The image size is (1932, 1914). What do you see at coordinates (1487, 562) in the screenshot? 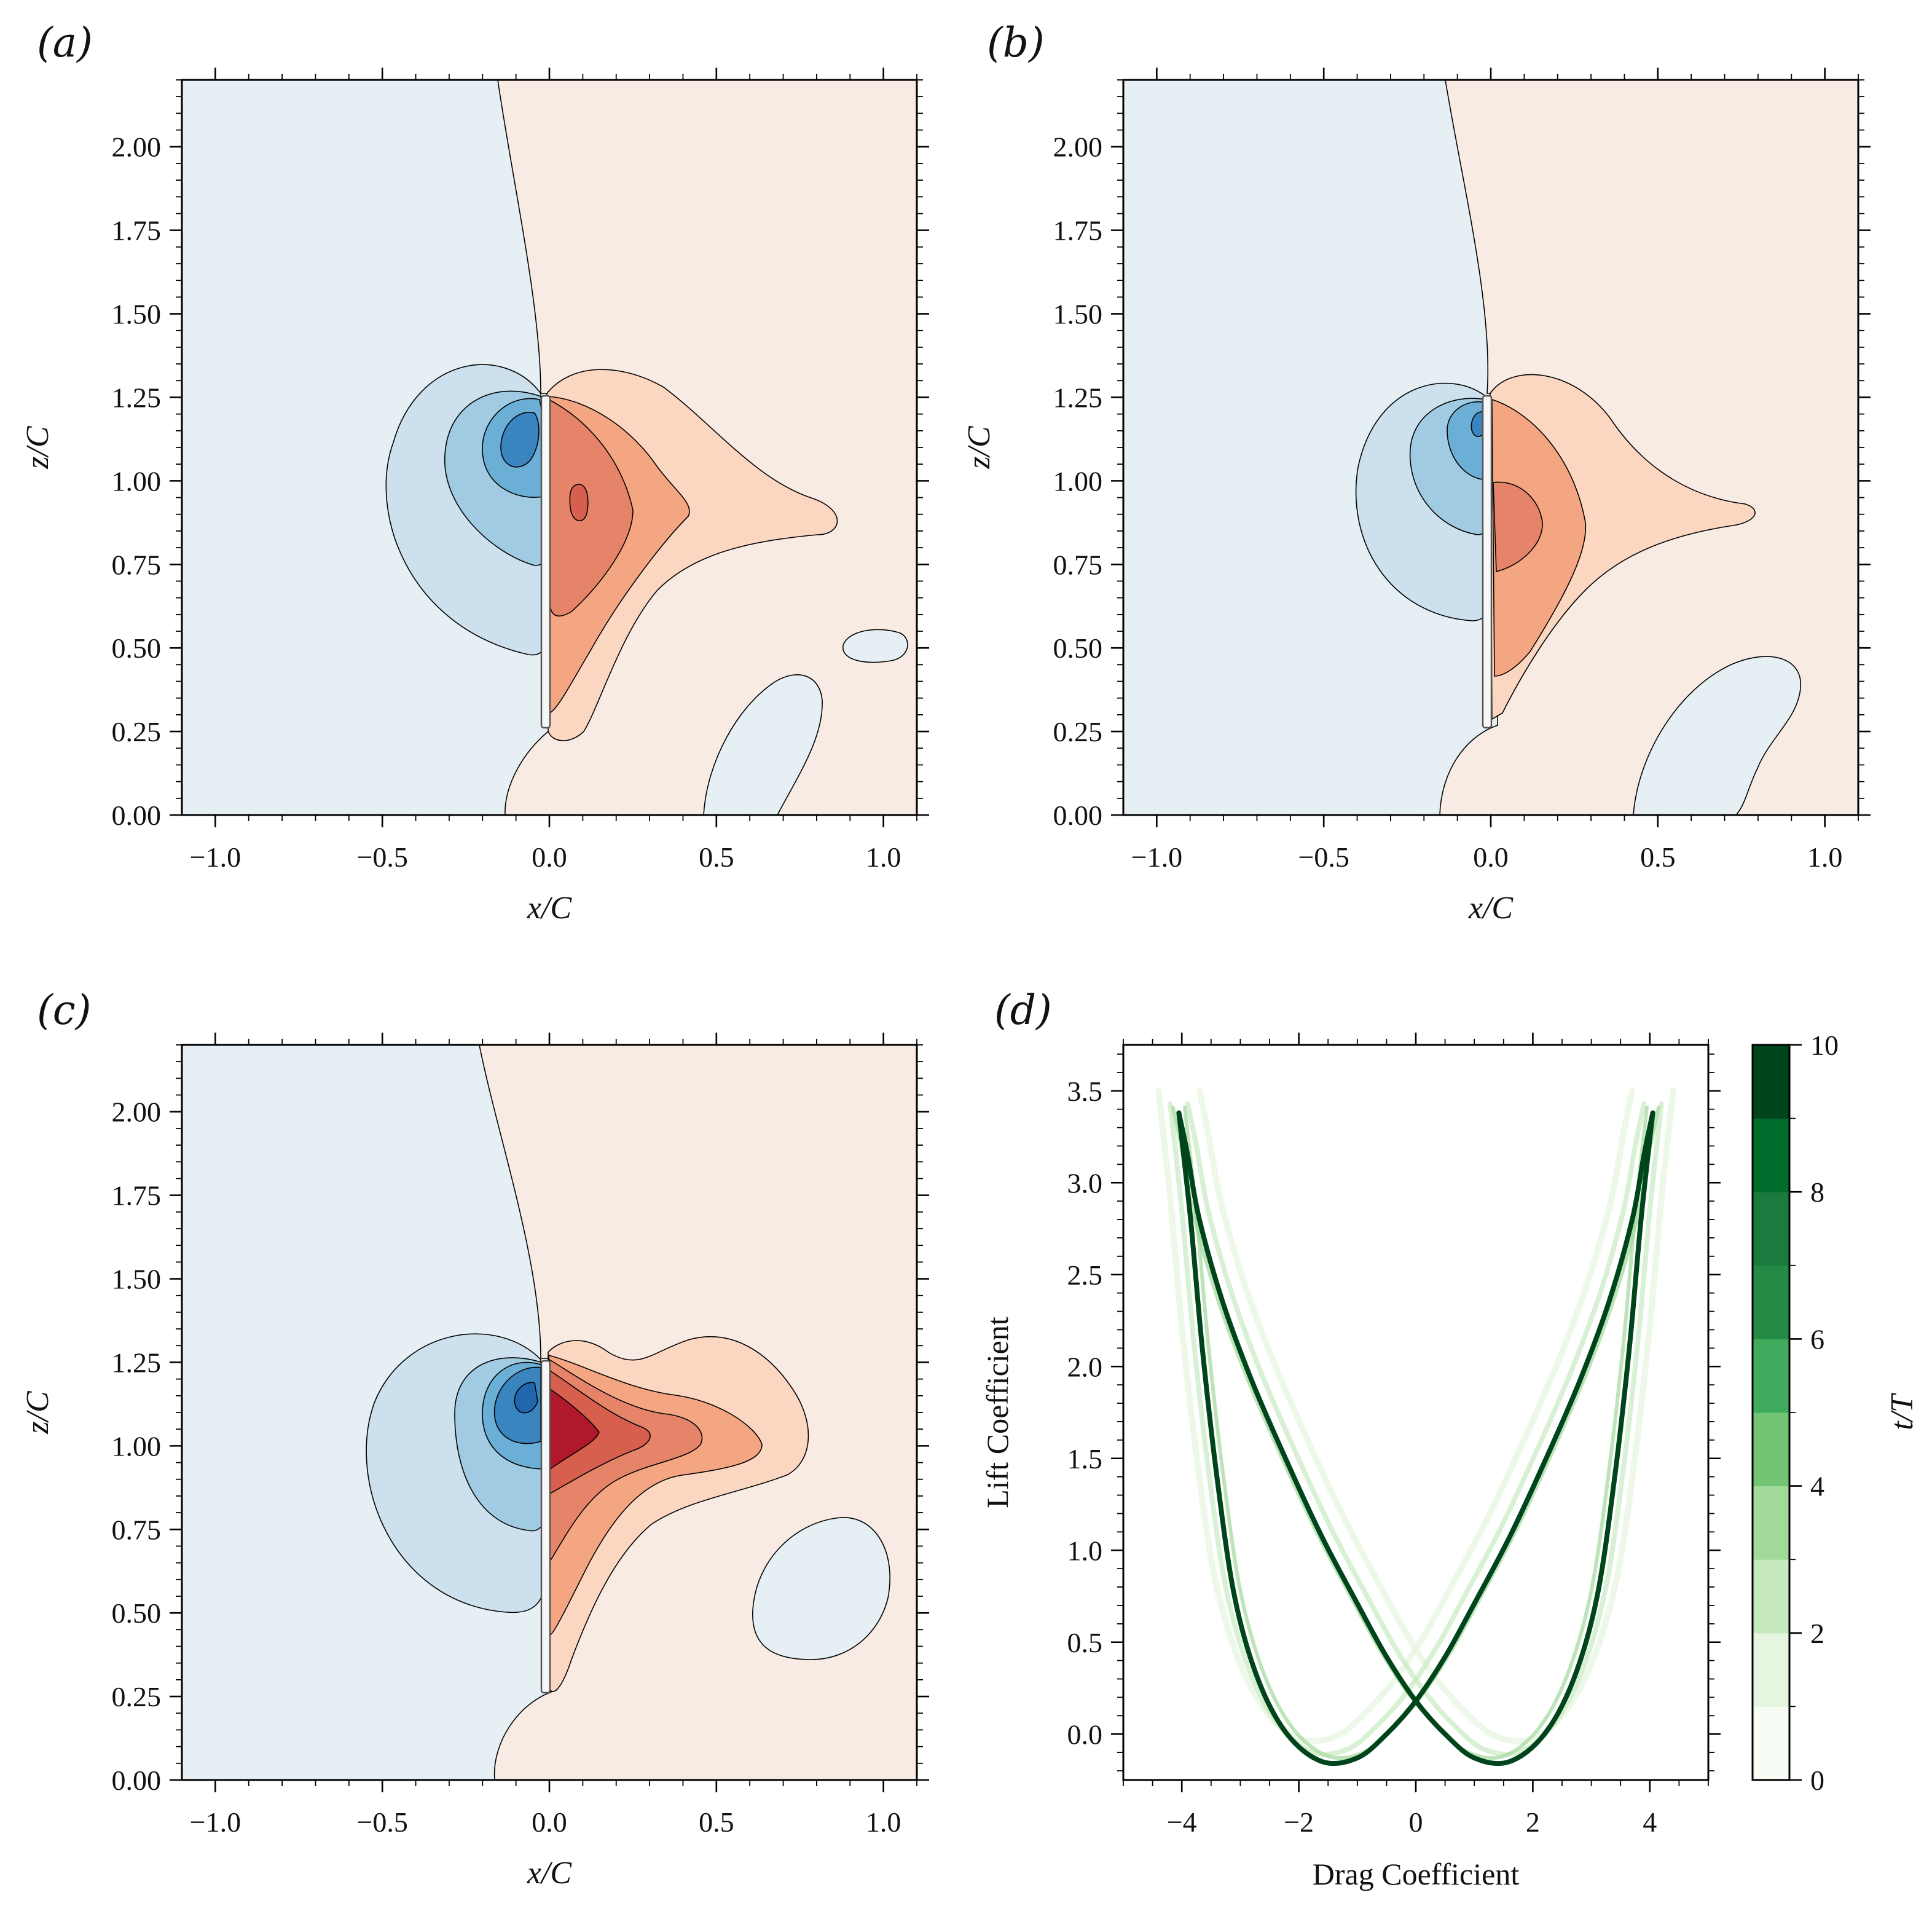
I see `plate-b` at bounding box center [1487, 562].